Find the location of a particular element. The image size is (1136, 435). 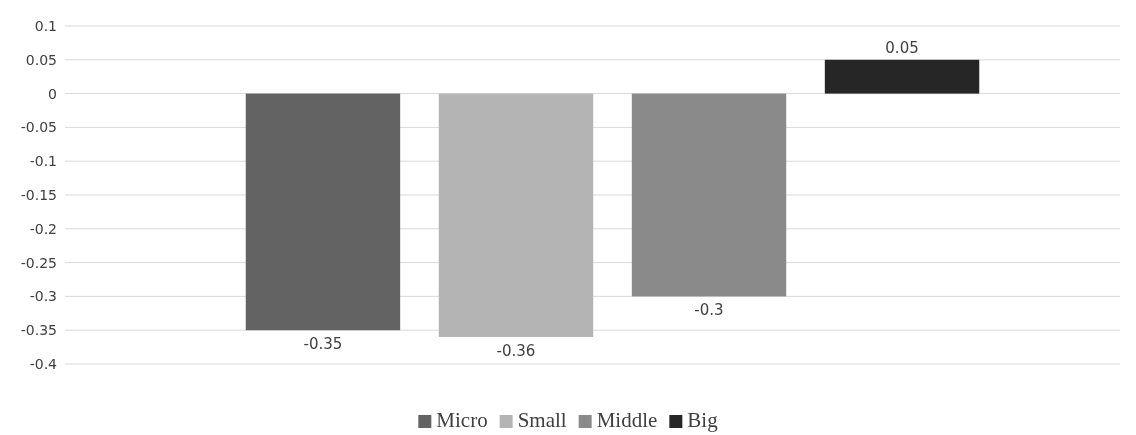

legend-label: Small is located at coordinates (542, 420).